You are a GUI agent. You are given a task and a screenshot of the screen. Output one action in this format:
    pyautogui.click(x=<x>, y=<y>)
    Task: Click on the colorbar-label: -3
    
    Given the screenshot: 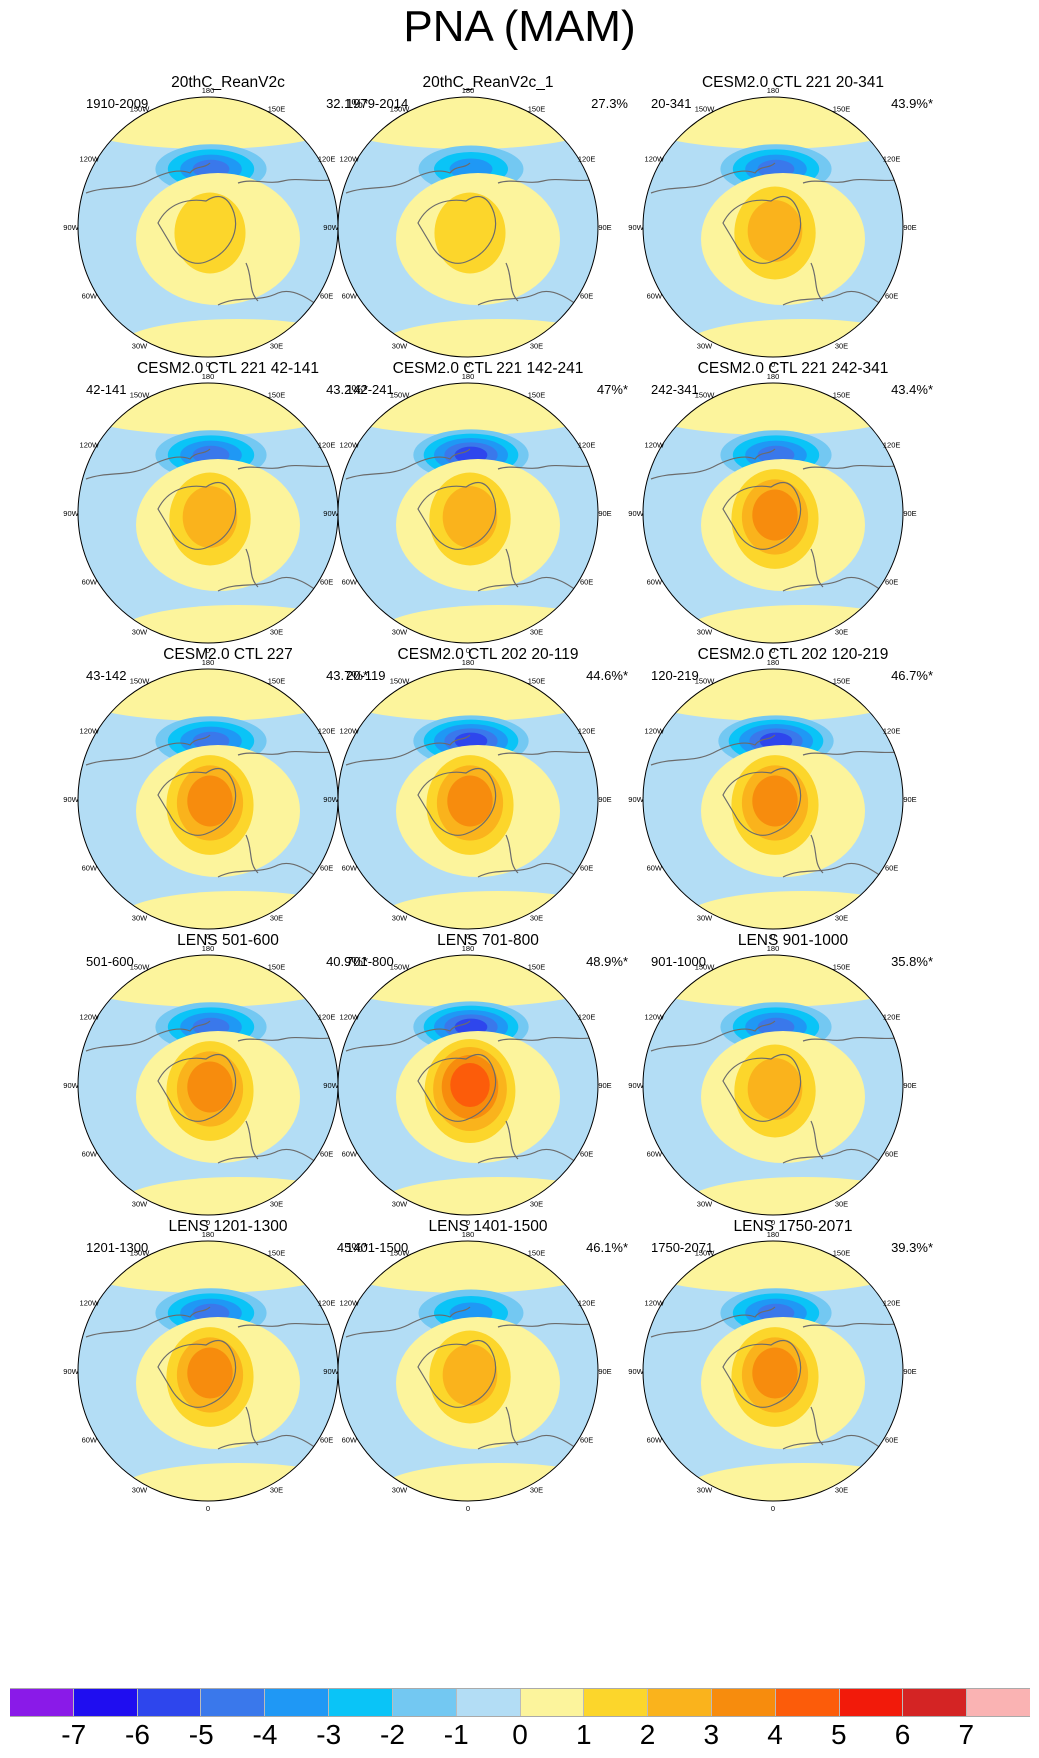 What is the action you would take?
    pyautogui.click(x=329, y=1734)
    